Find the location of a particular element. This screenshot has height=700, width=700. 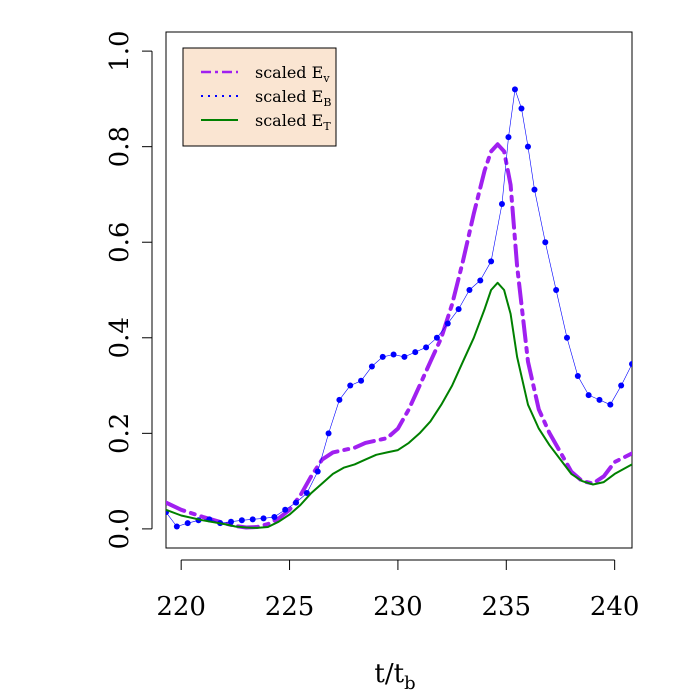

x-tick-label: 230 is located at coordinates (398, 607).